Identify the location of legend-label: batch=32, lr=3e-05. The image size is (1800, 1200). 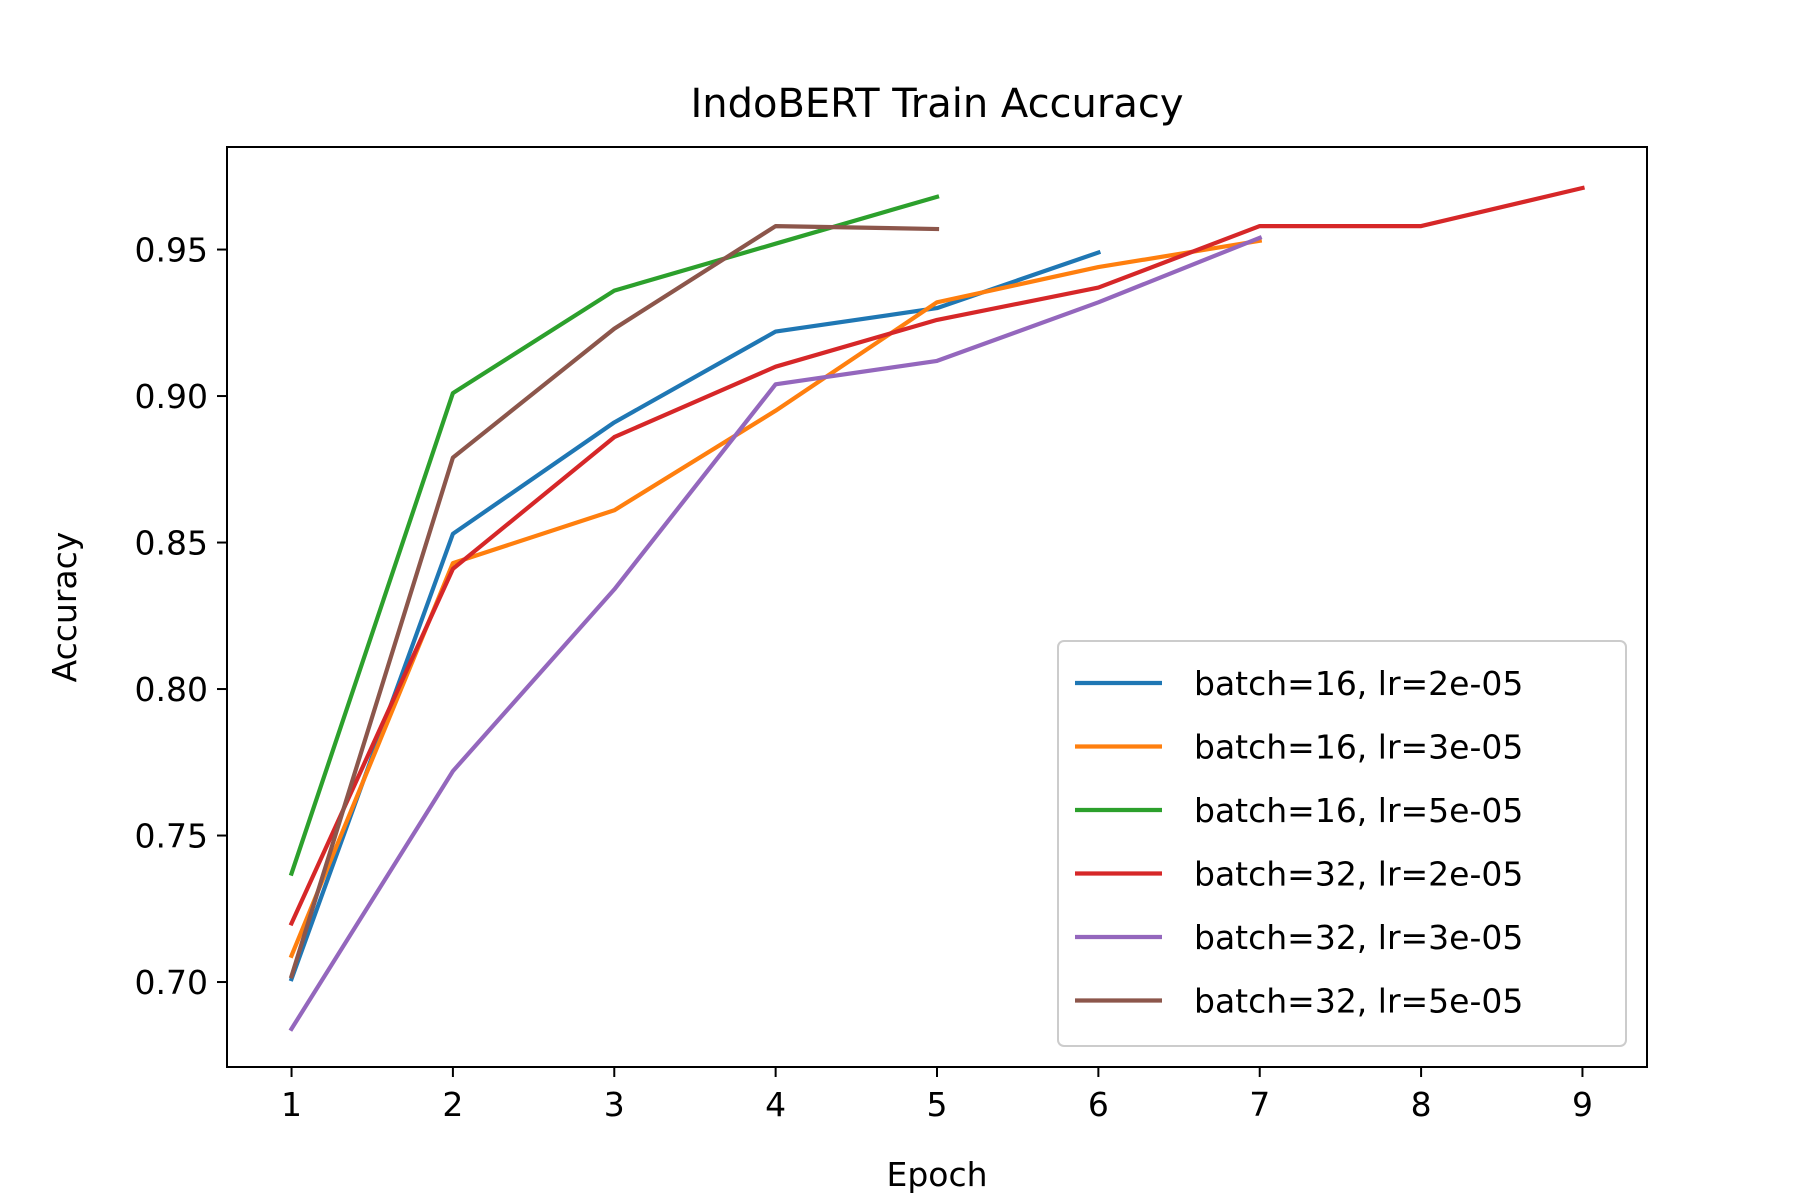
(1358, 937).